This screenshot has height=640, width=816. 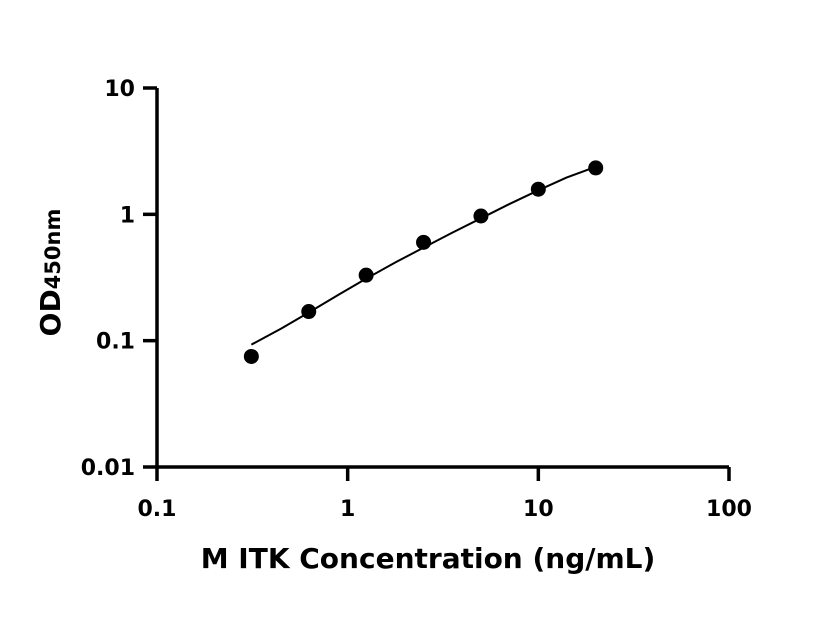 What do you see at coordinates (538, 509) in the screenshot?
I see `x-tick-label-2: 10` at bounding box center [538, 509].